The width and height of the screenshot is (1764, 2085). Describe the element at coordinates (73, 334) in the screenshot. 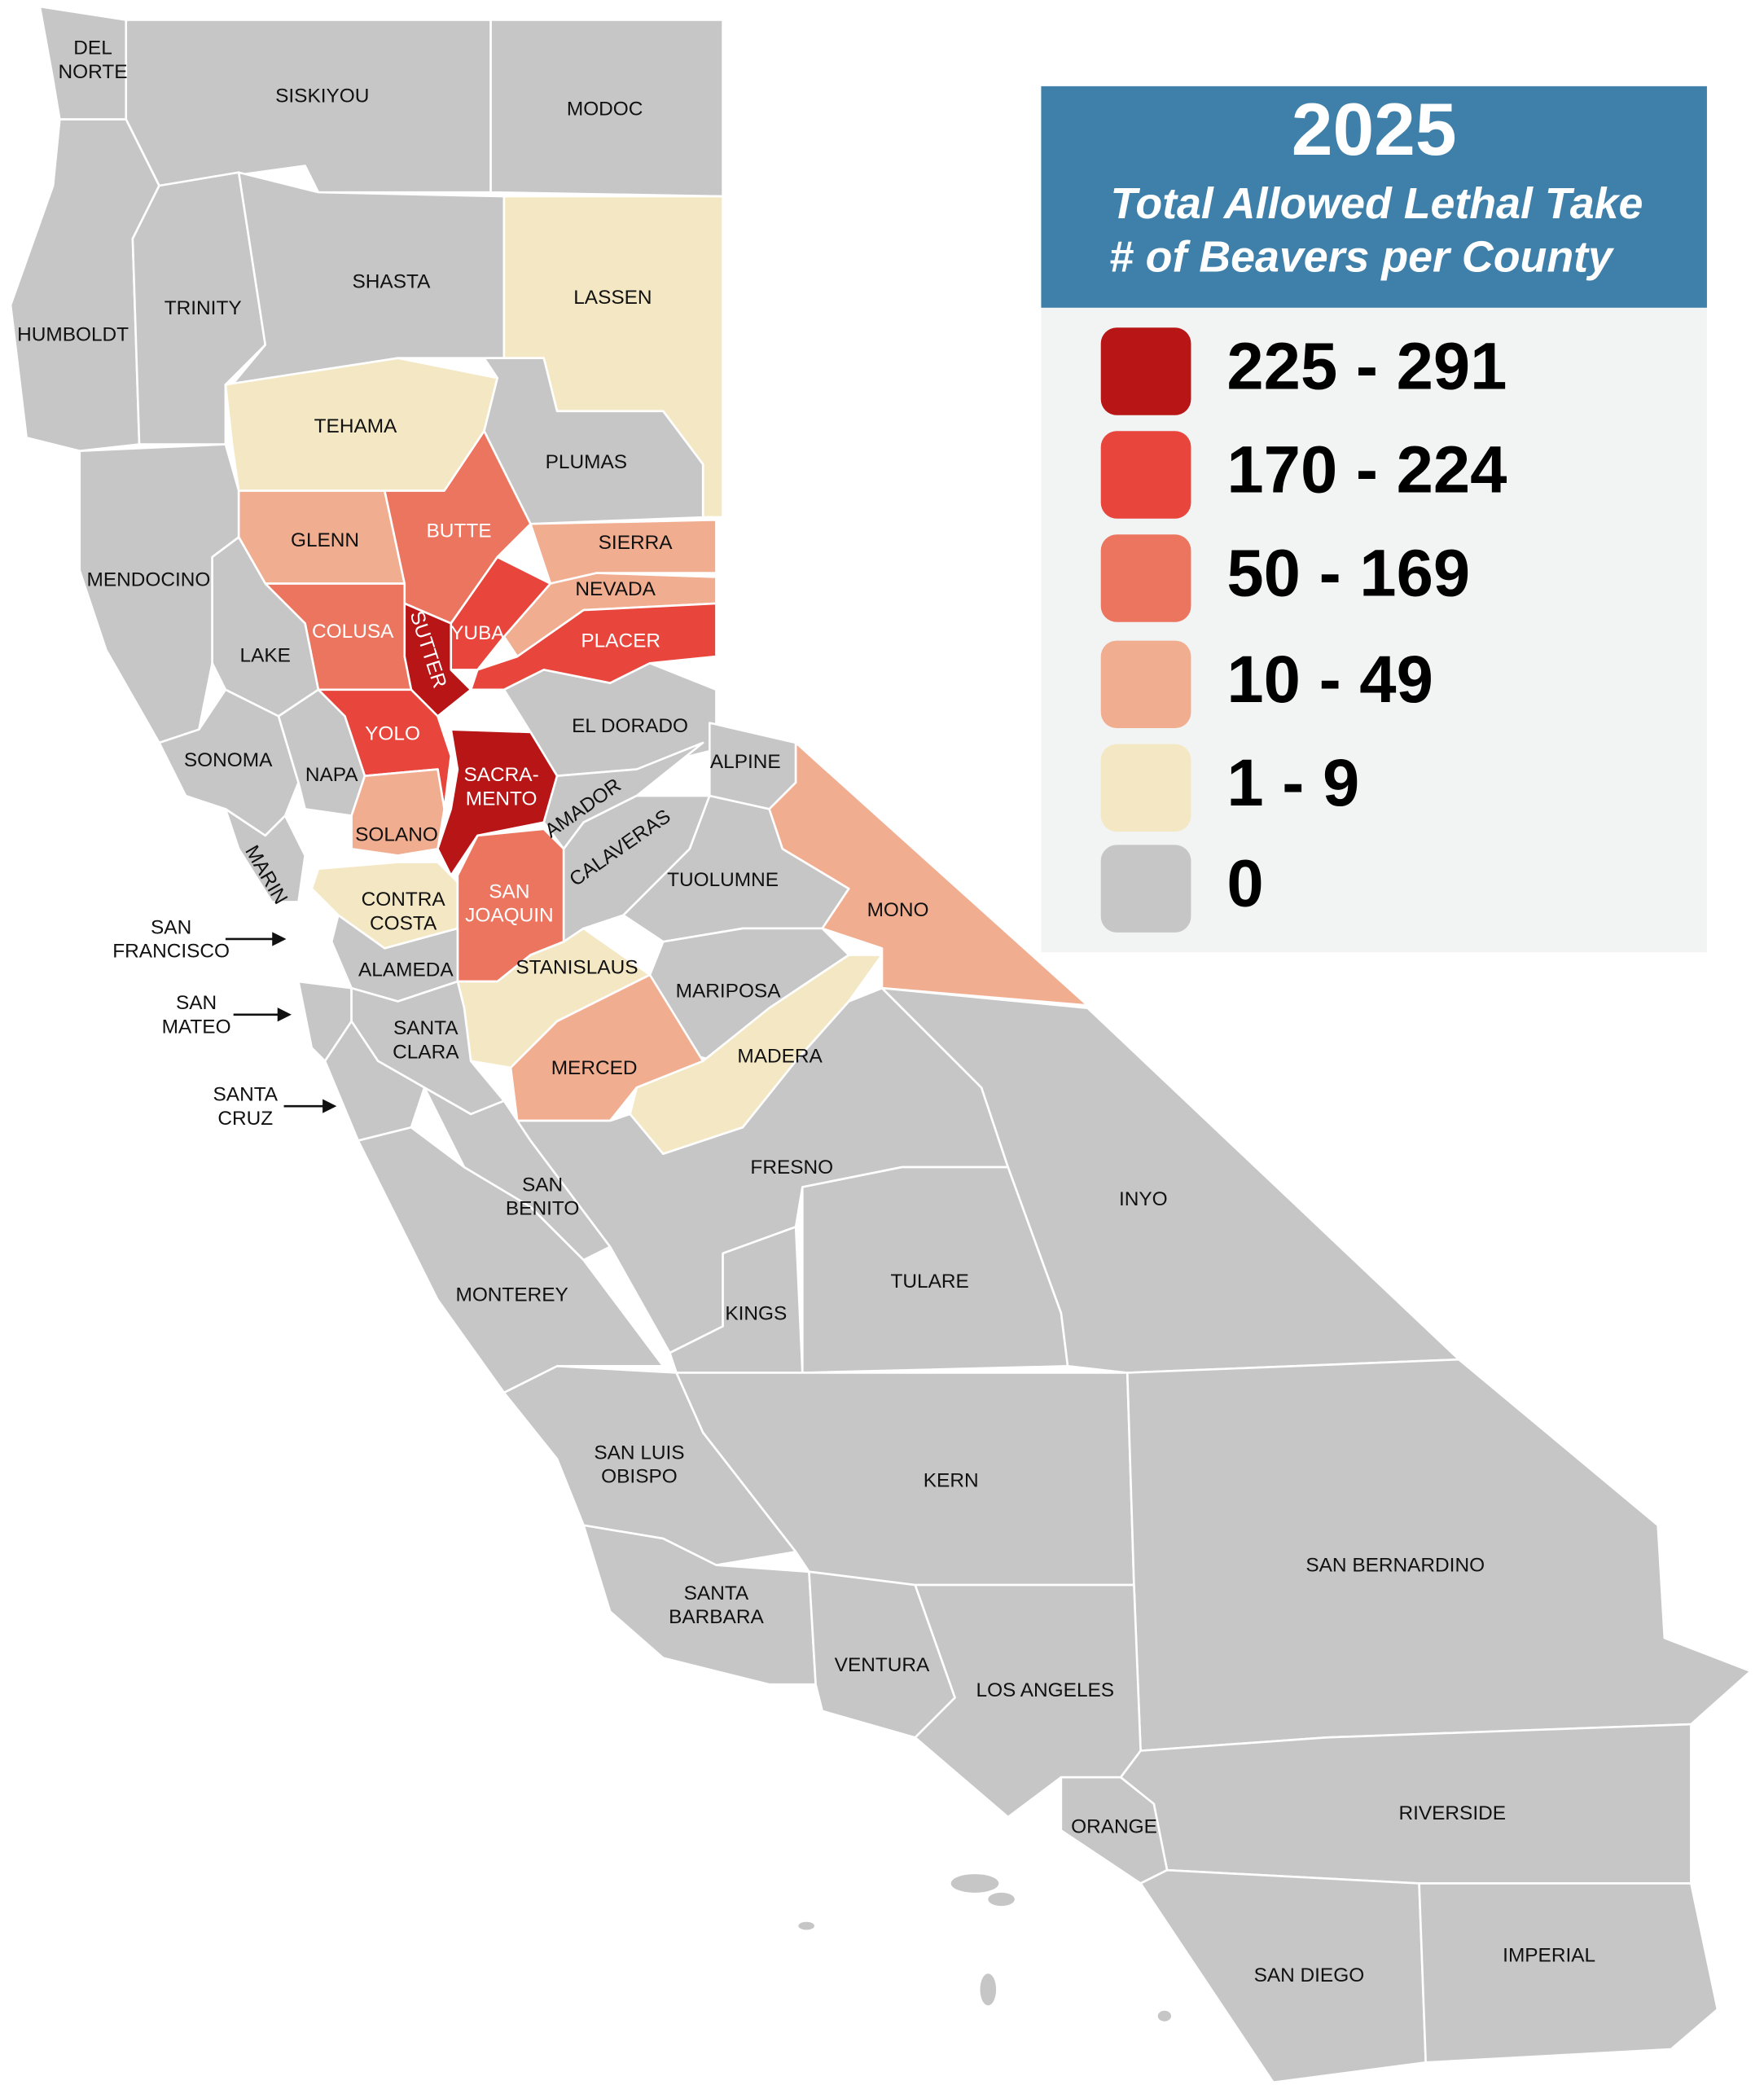

I see `county-label: HUMBOLDT` at that location.